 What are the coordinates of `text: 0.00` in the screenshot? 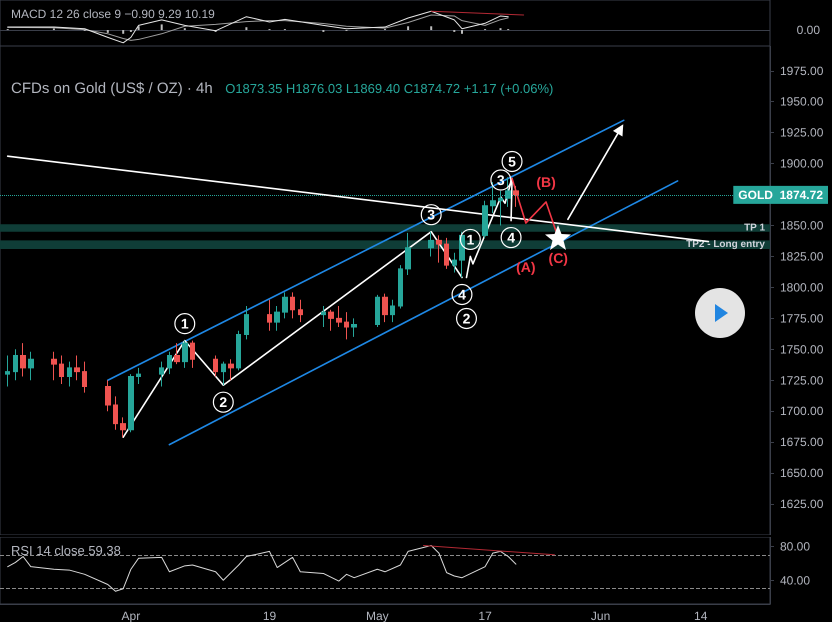 It's located at (808, 30).